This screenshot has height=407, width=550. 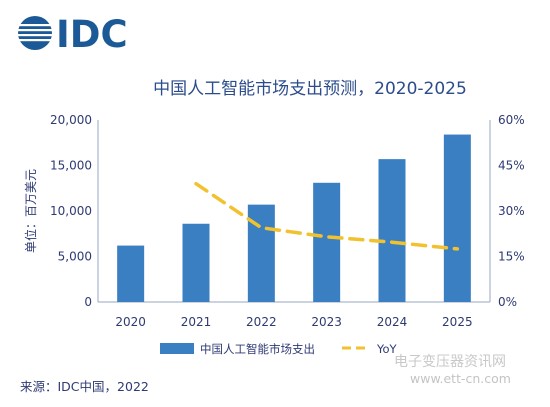 What do you see at coordinates (387, 349) in the screenshot?
I see `legend-line-label: YoY` at bounding box center [387, 349].